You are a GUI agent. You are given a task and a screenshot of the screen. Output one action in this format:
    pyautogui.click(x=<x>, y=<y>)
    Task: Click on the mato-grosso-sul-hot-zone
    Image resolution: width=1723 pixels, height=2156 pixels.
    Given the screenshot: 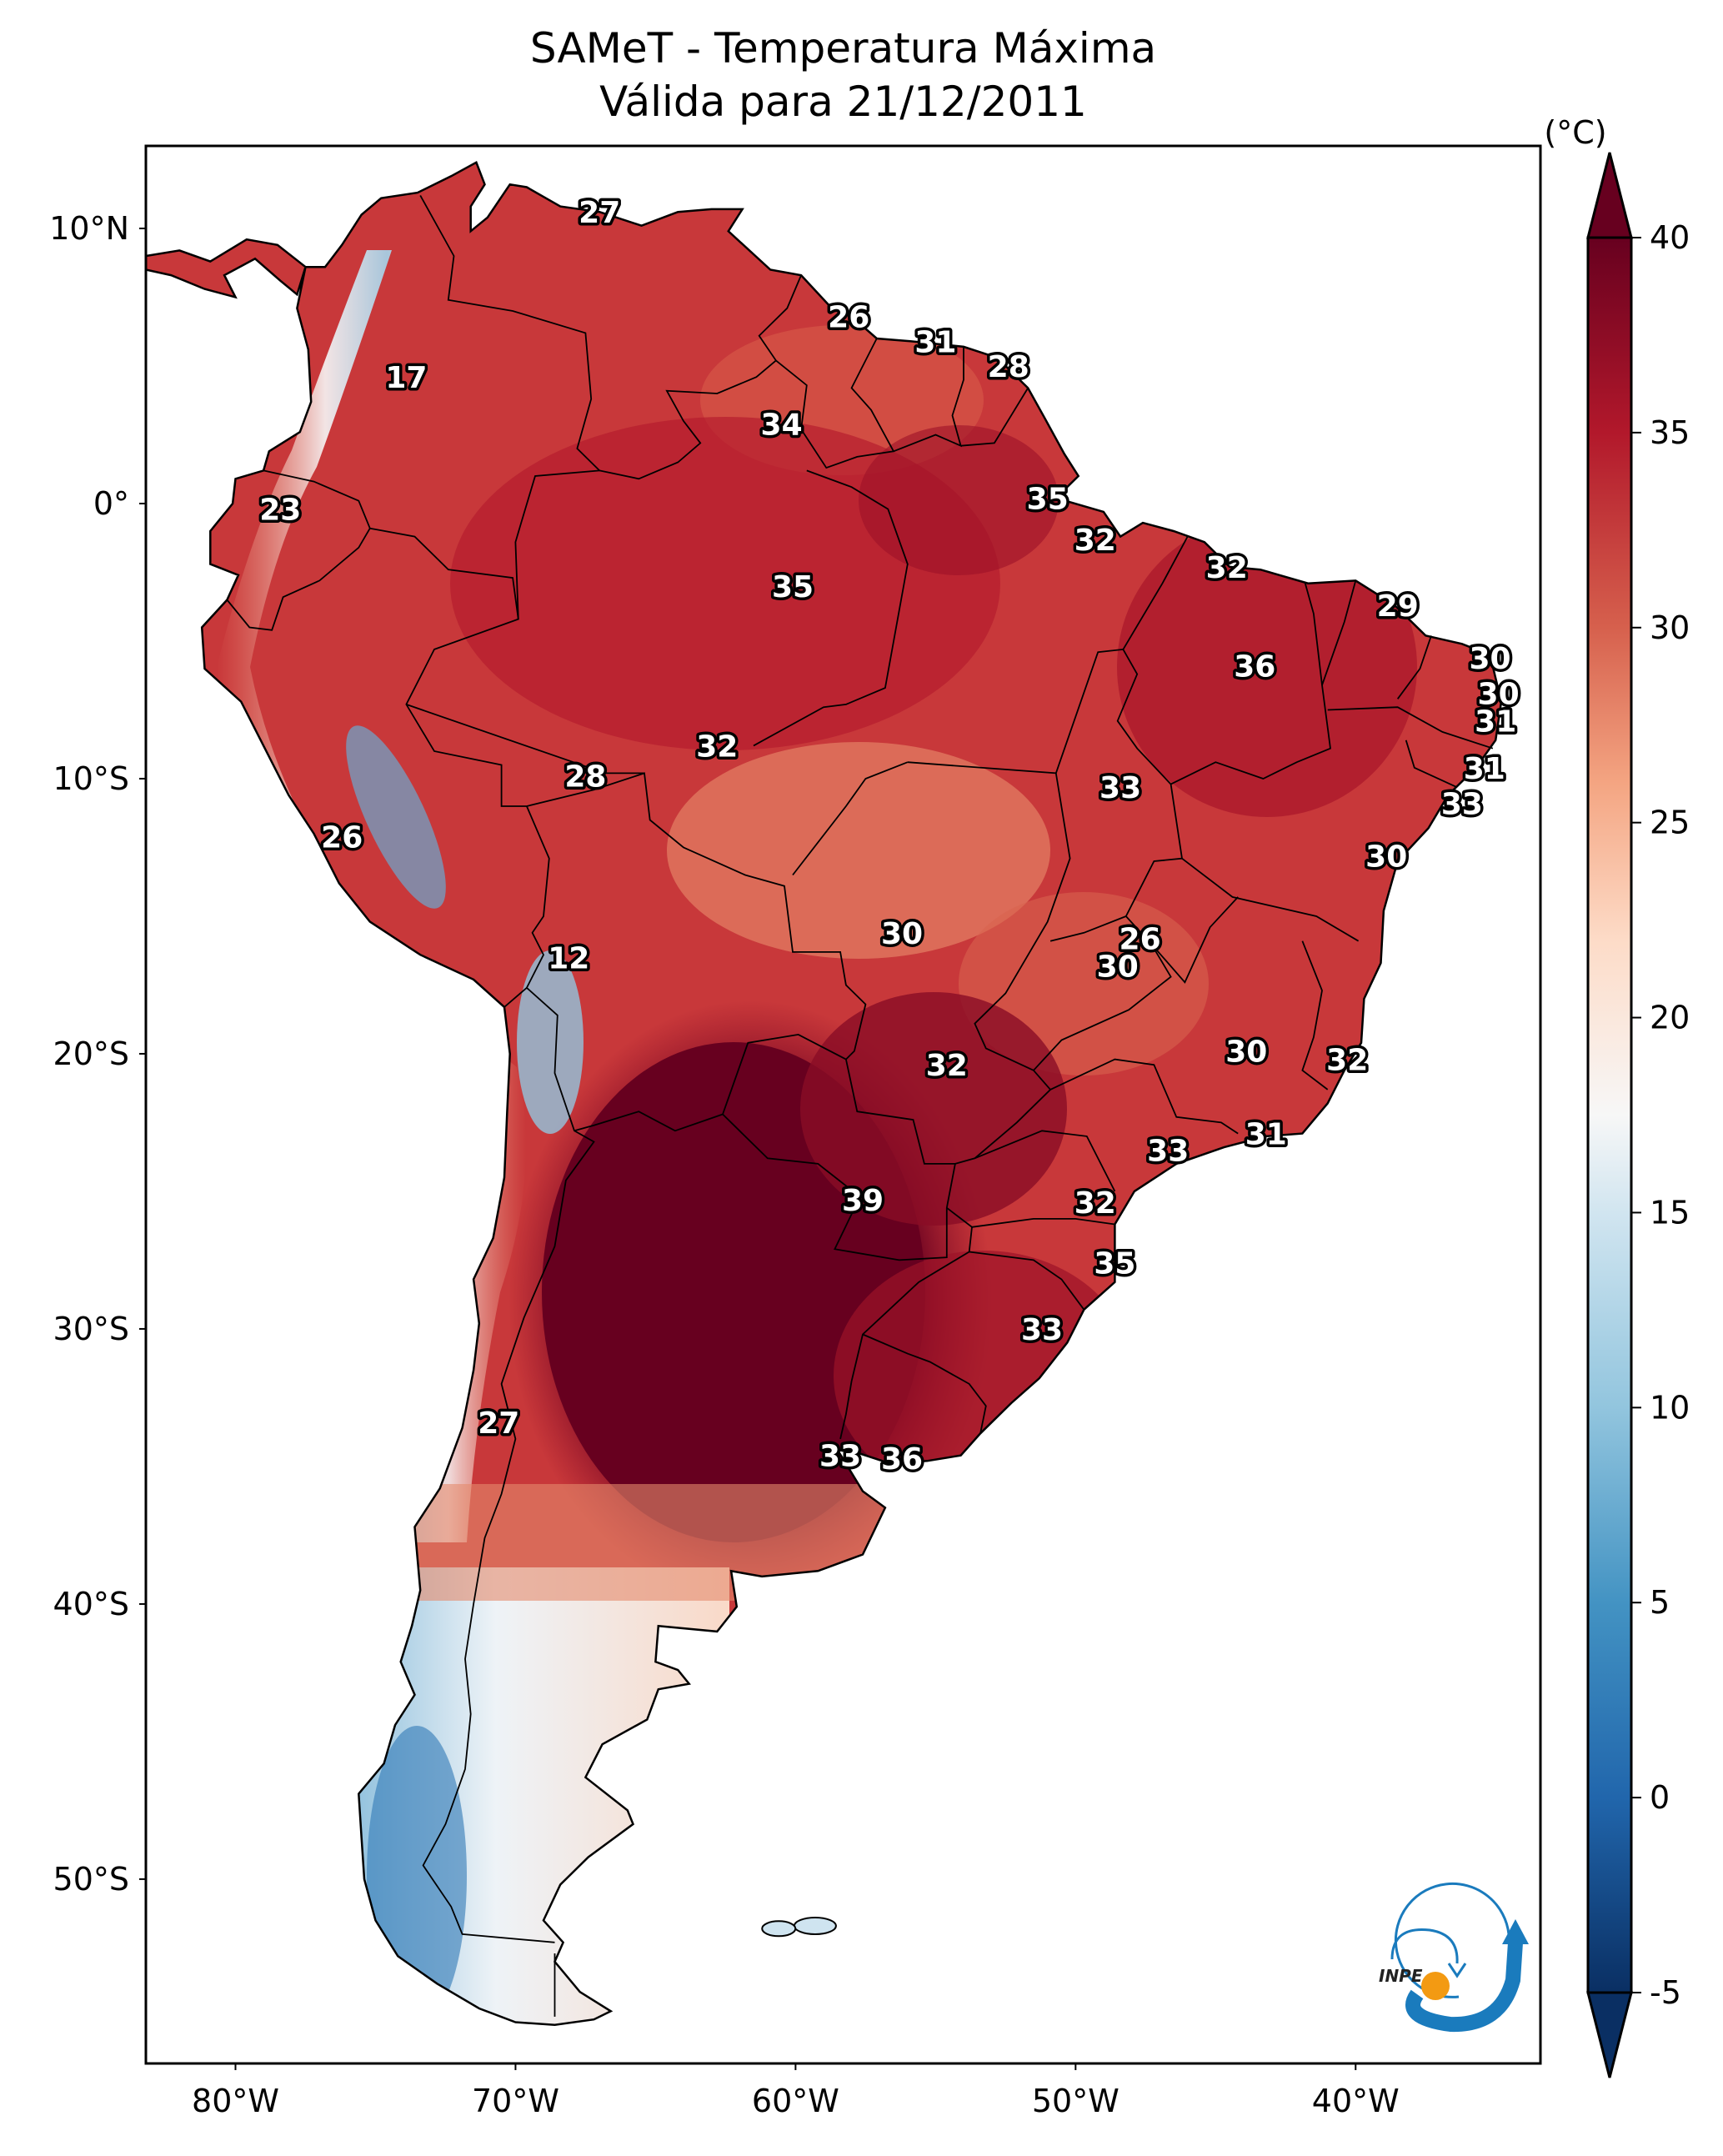 What is the action you would take?
    pyautogui.click(x=934, y=1109)
    